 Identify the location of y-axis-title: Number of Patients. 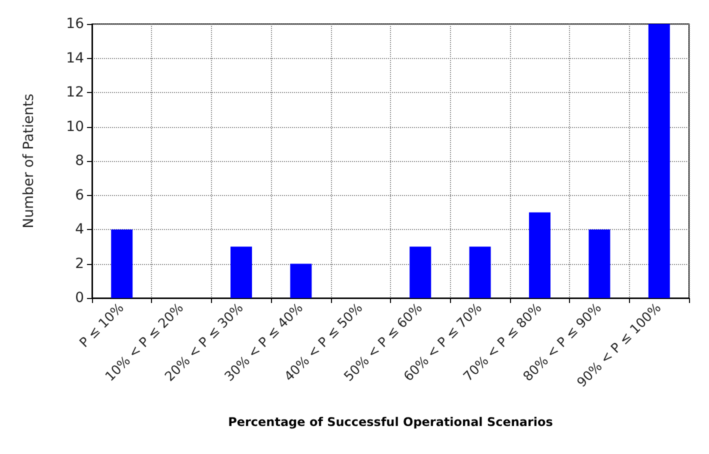
(29, 161).